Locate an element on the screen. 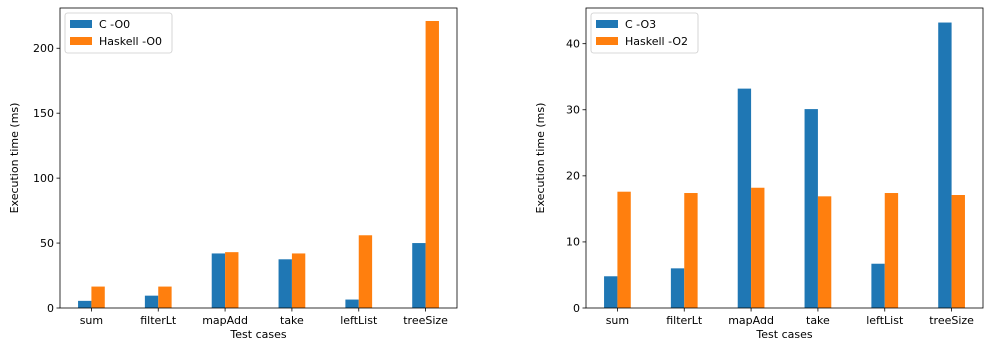  y-tick-label: 50 is located at coordinates (47, 243).